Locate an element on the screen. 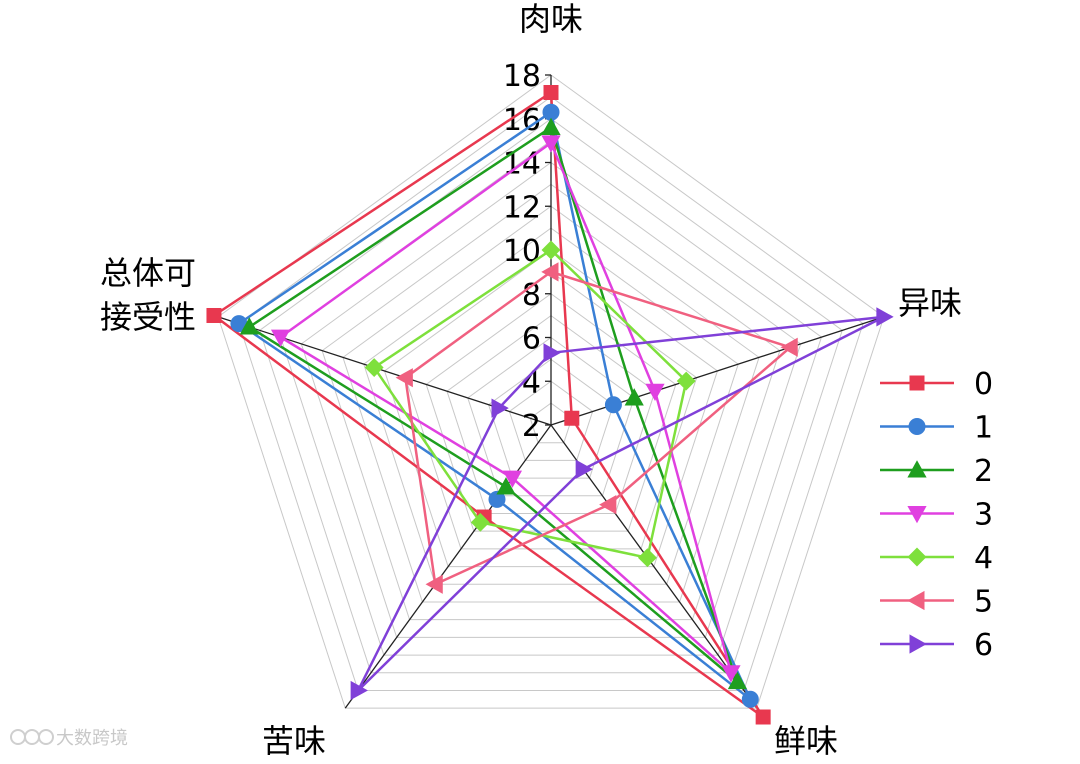 The width and height of the screenshot is (1080, 764). watermark-text: 大数跨境 is located at coordinates (92, 738).